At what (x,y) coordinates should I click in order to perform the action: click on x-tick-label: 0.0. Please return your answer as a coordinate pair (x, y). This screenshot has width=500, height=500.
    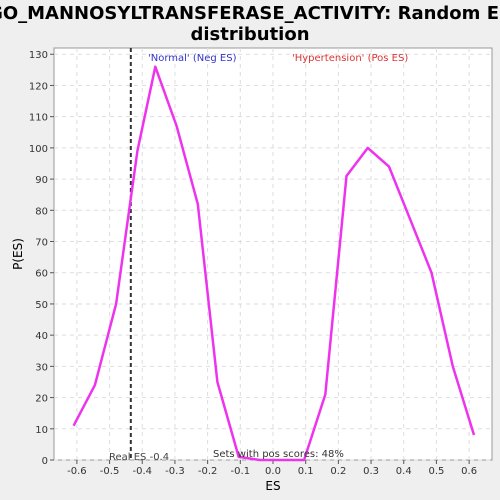
    Looking at the image, I should click on (273, 471).